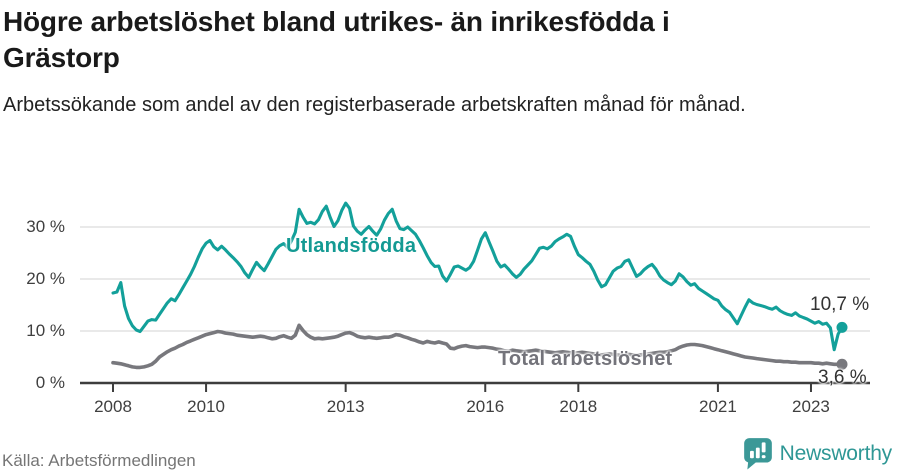 The image size is (900, 474). I want to click on newsworthy-logo: Newsworthy, so click(817, 453).